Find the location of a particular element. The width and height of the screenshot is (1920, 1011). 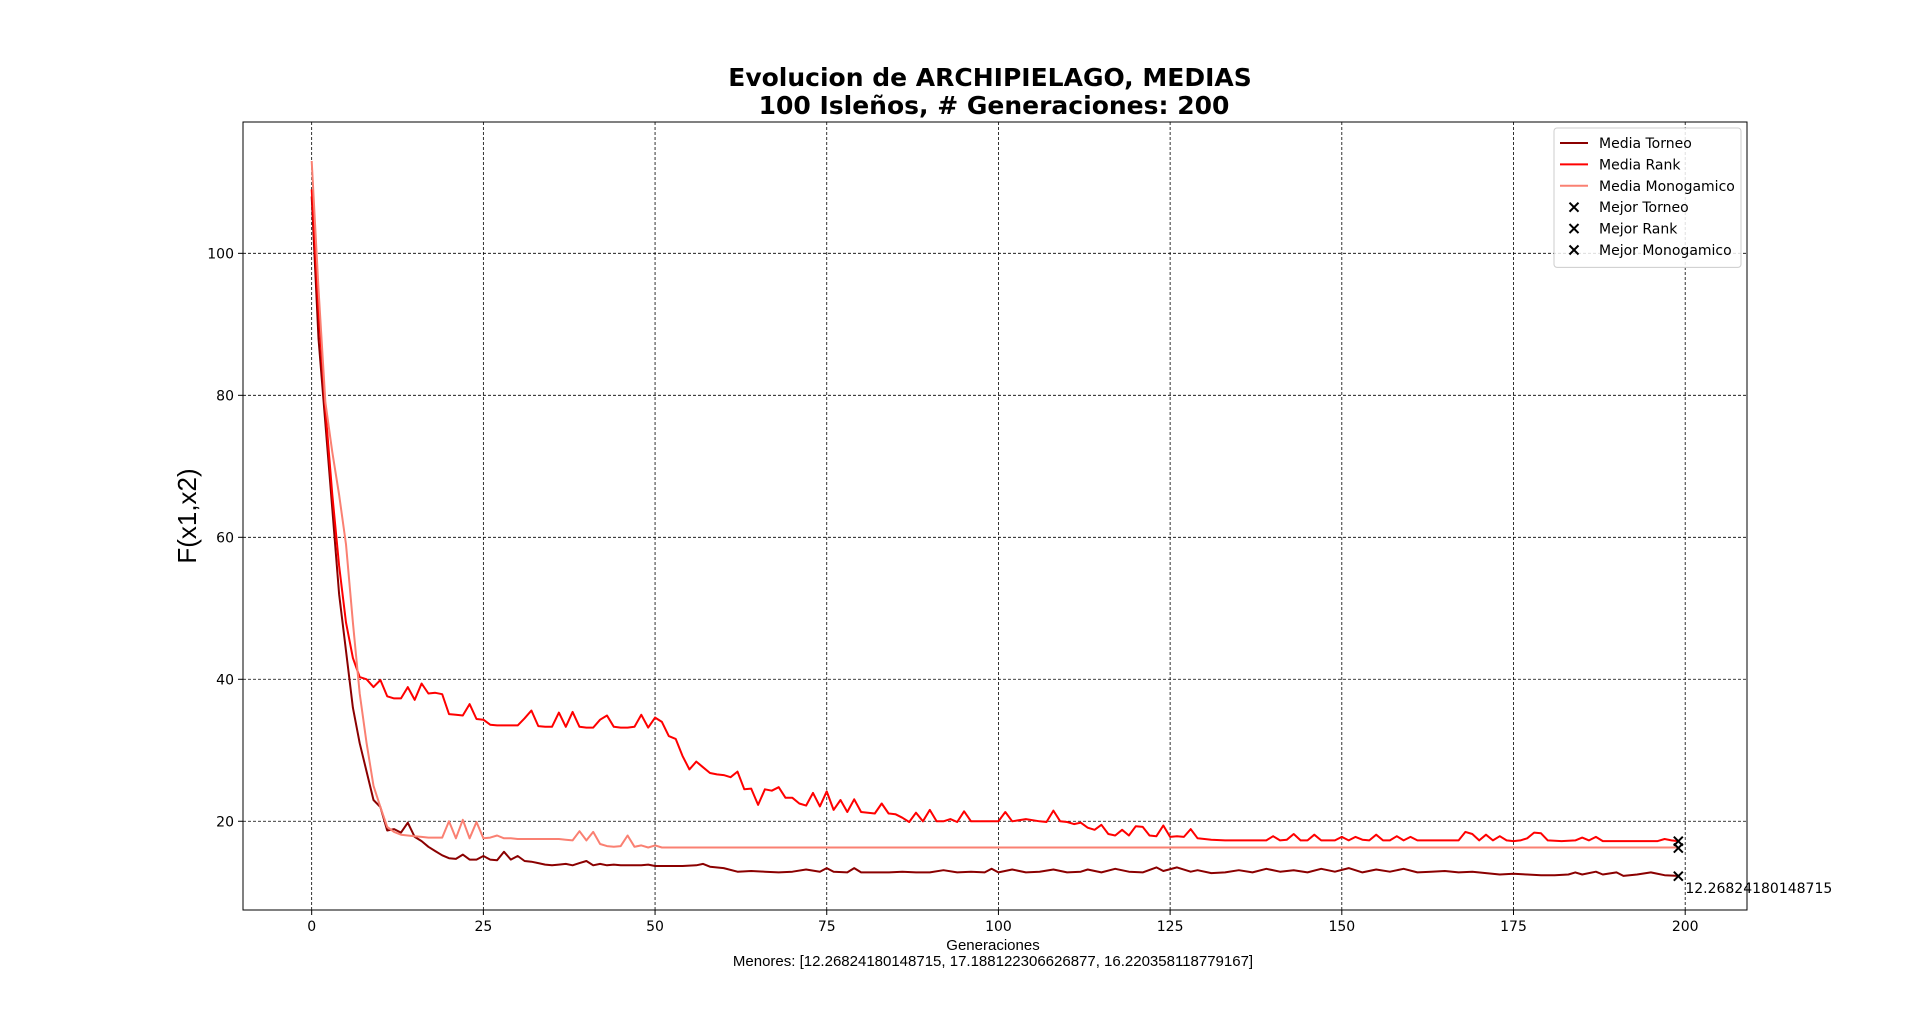

x-tick-label: 200 is located at coordinates (1685, 927).